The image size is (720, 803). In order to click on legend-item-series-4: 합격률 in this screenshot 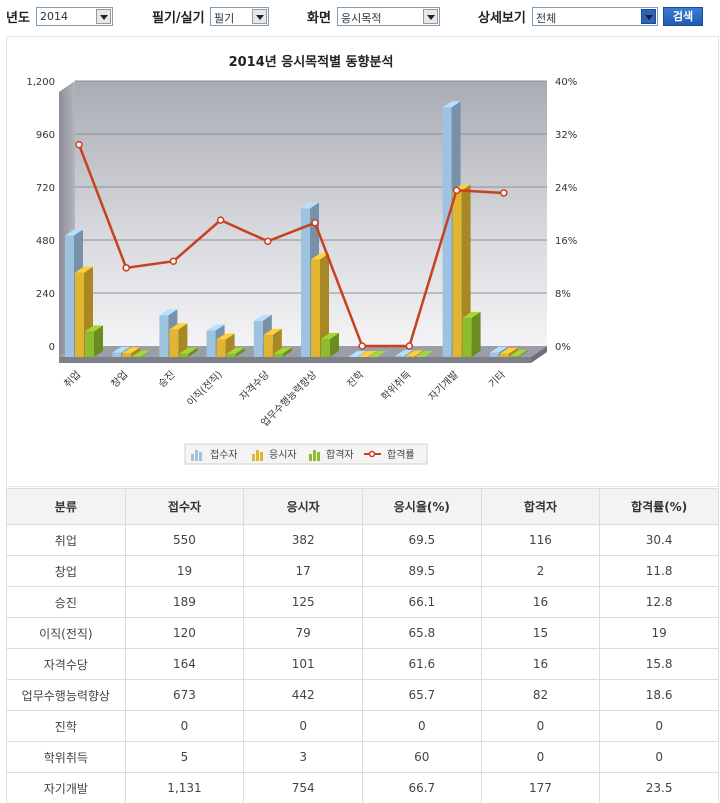, I will do `click(389, 454)`.